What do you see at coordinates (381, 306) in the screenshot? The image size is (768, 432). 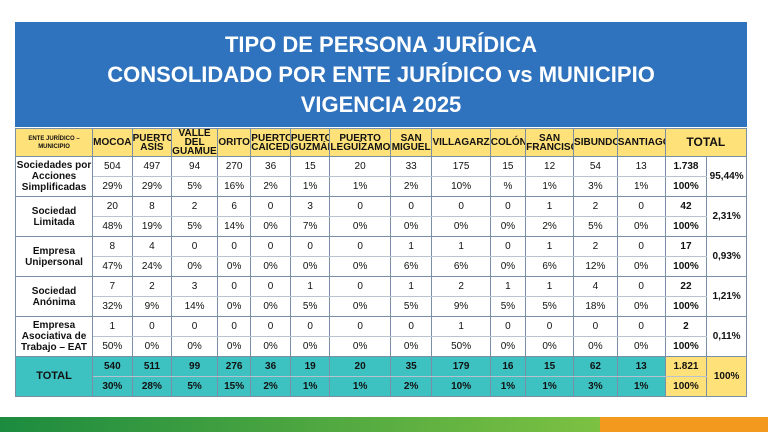 I see `table-row-percent: 32% 9% 14% 0% 0% 5% 0% 5% 9% 5% 5% 18% 0% 100%` at bounding box center [381, 306].